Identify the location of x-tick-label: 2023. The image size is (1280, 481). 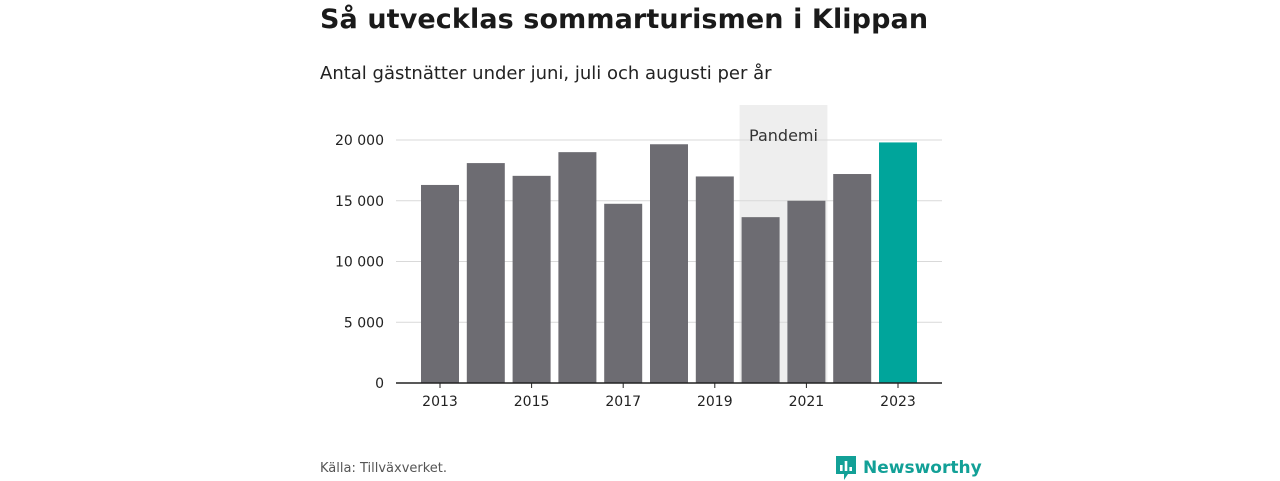
(898, 402).